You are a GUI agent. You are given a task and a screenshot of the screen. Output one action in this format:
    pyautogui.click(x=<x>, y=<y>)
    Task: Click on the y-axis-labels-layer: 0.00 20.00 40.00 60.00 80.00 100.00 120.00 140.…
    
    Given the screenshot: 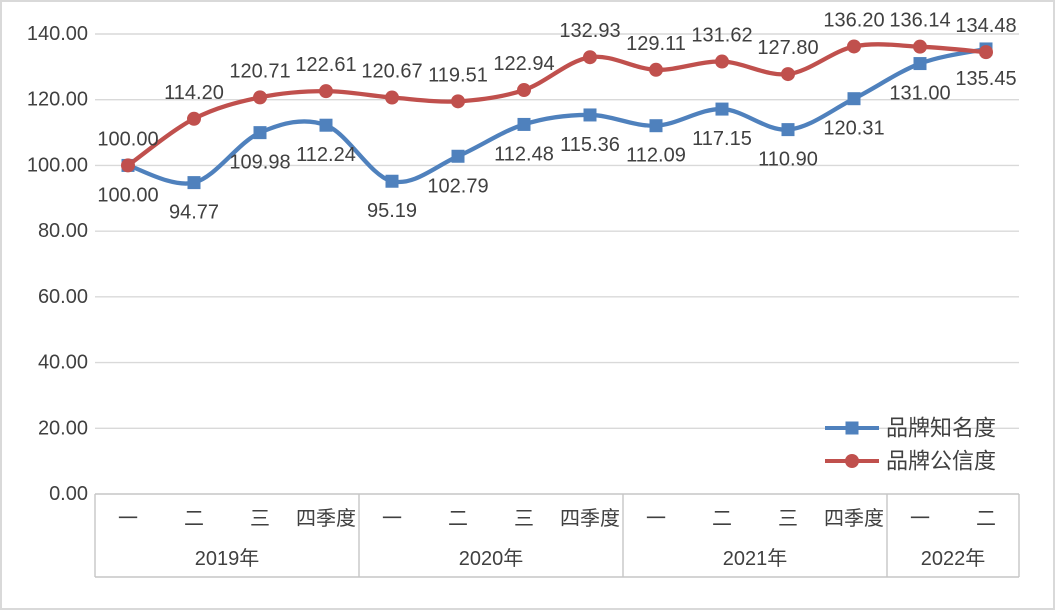 What is the action you would take?
    pyautogui.click(x=57, y=264)
    